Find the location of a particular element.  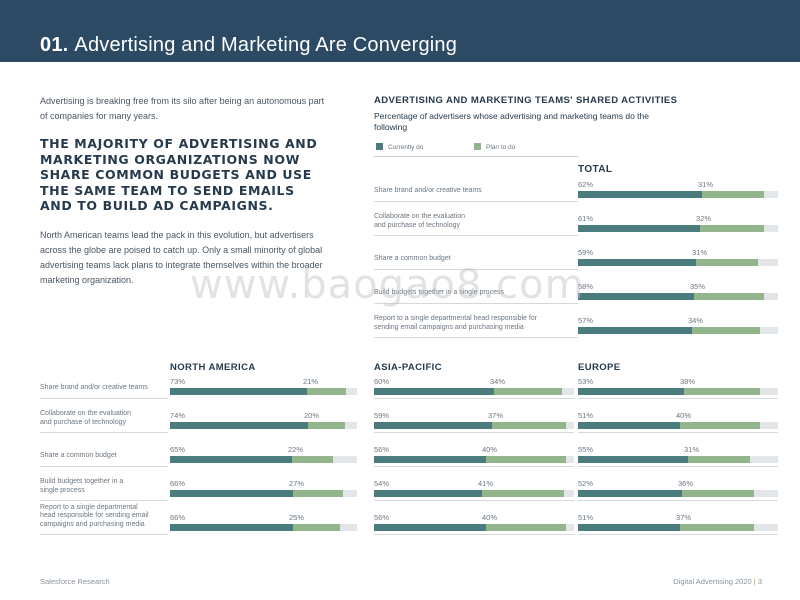

chart-title-europe: EUROPE is located at coordinates (599, 367).